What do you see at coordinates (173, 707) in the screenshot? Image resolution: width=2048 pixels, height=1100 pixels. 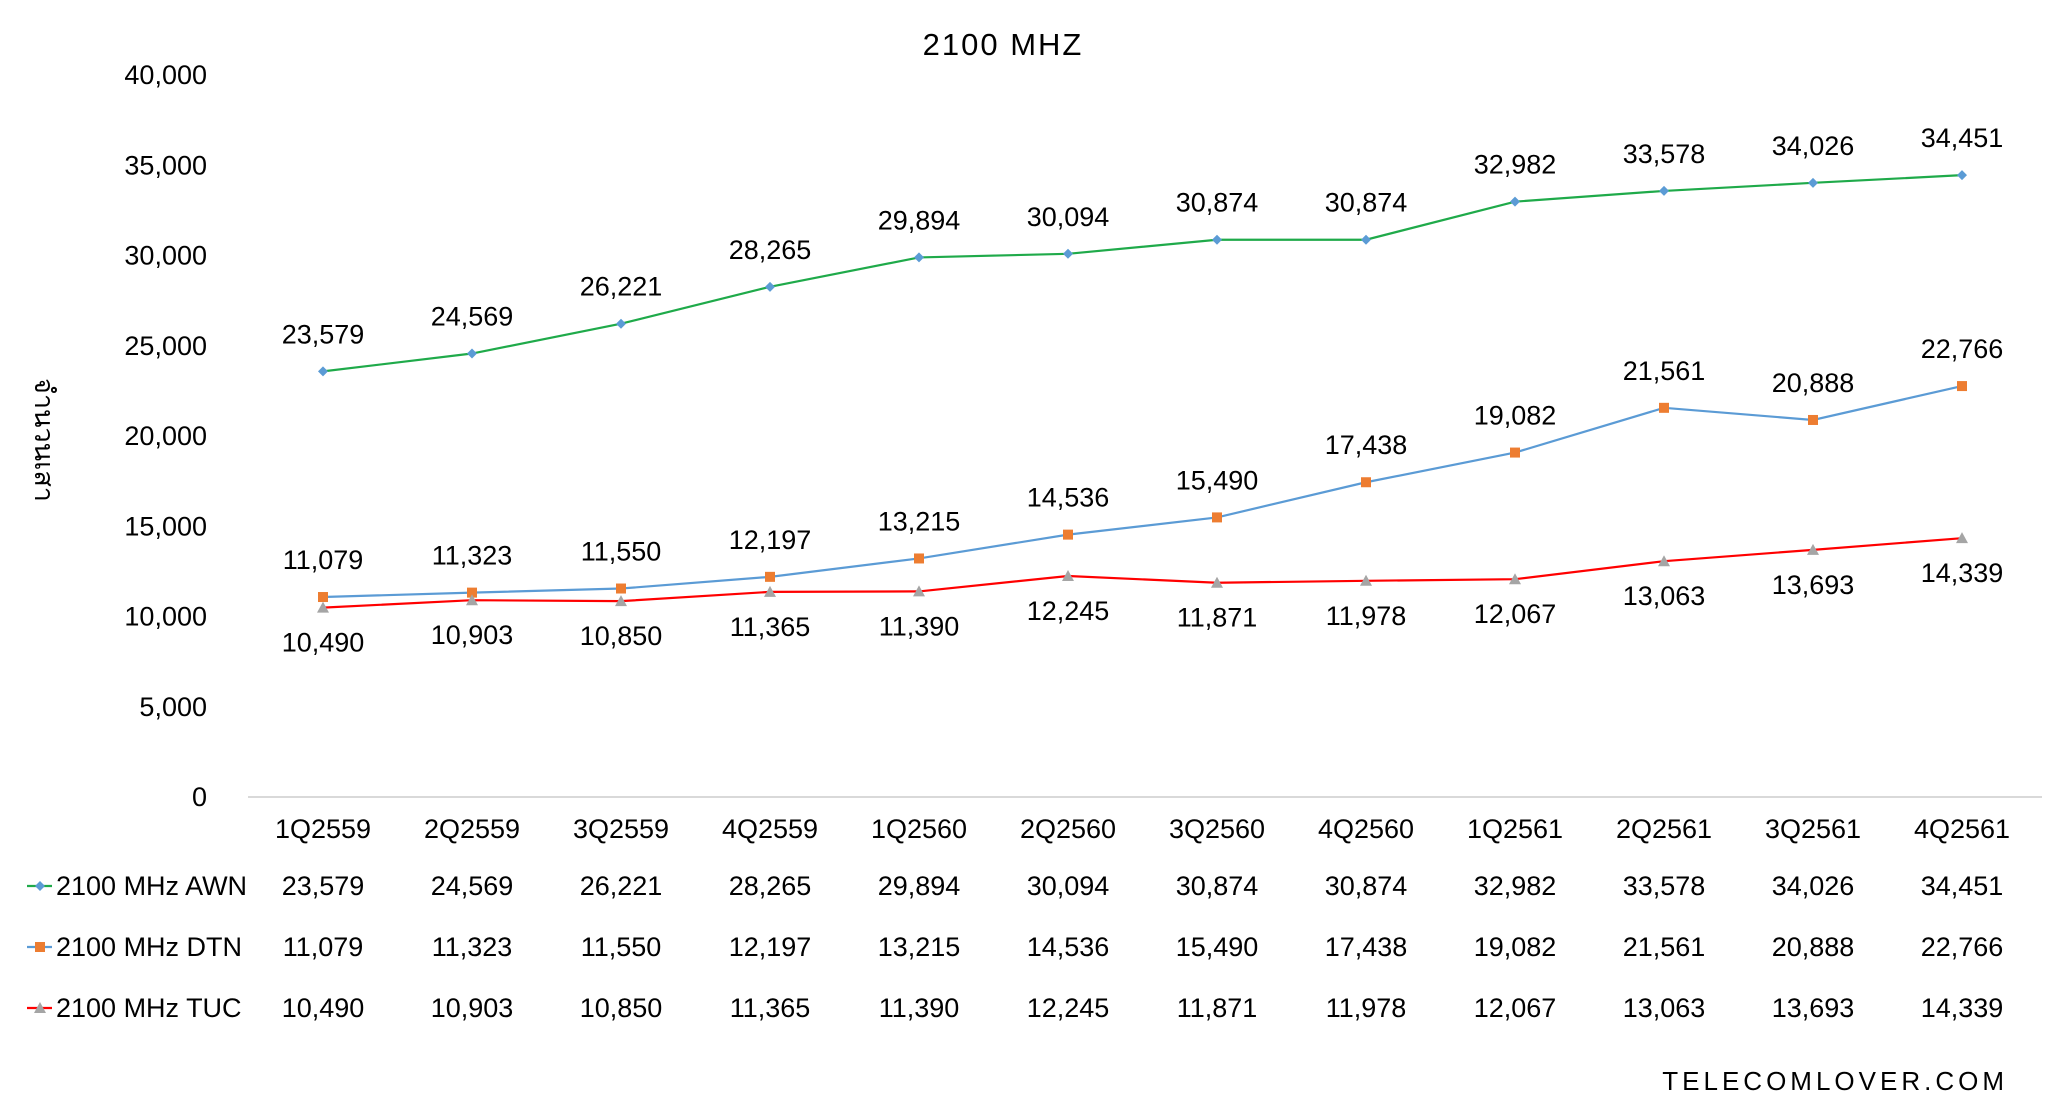 I see `y-tick-label: 5,000` at bounding box center [173, 707].